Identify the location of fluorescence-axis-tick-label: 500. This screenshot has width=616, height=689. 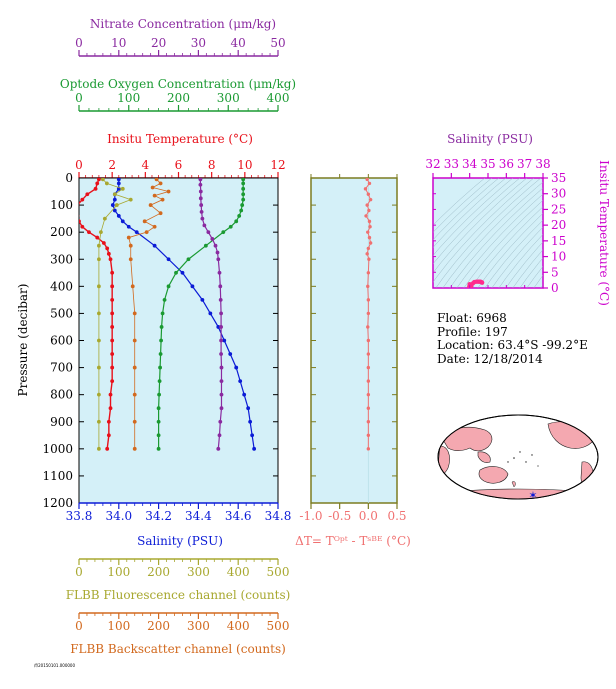
(278, 572).